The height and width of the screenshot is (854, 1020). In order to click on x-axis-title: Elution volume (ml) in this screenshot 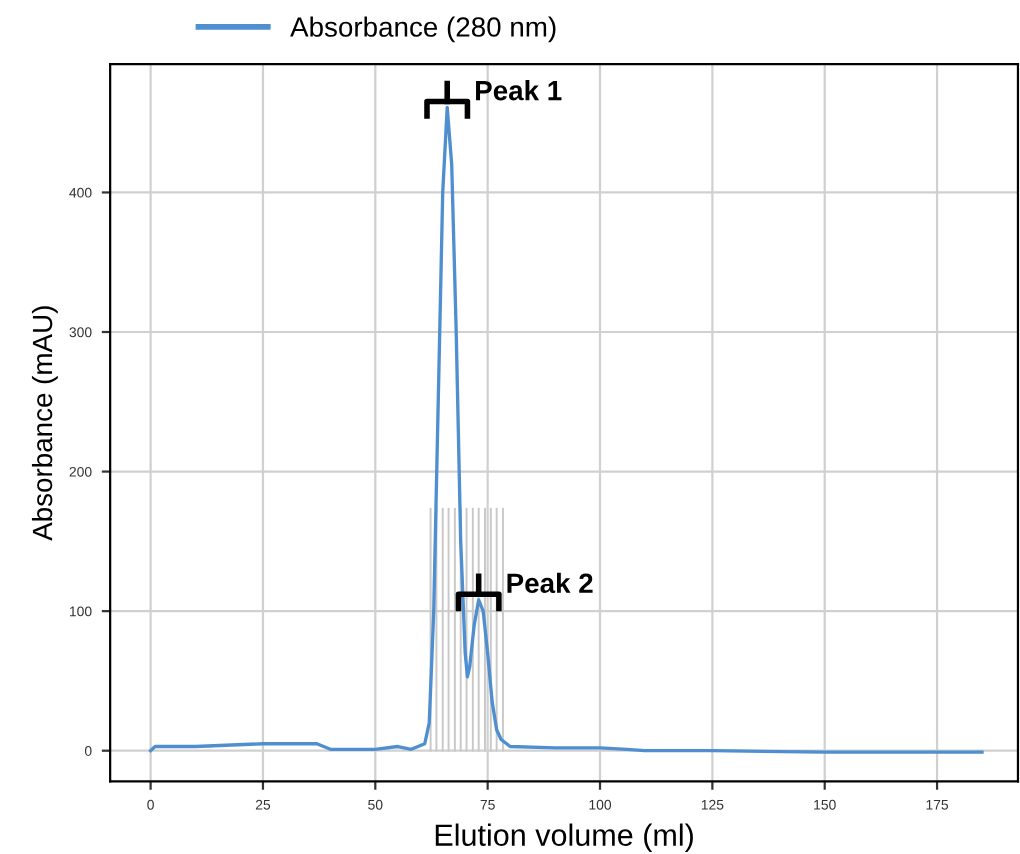, I will do `click(564, 837)`.